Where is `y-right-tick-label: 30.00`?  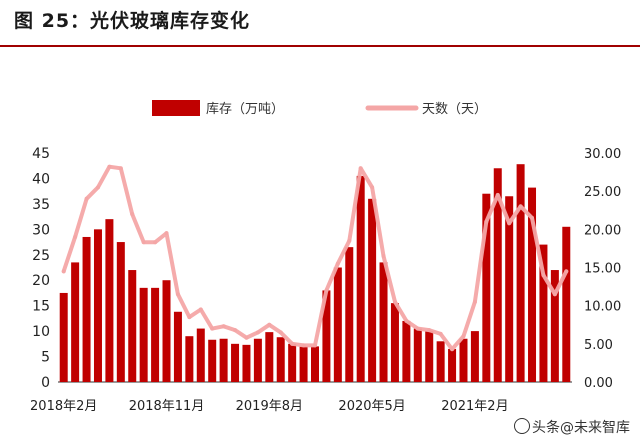 y-right-tick-label: 30.00 is located at coordinates (602, 154).